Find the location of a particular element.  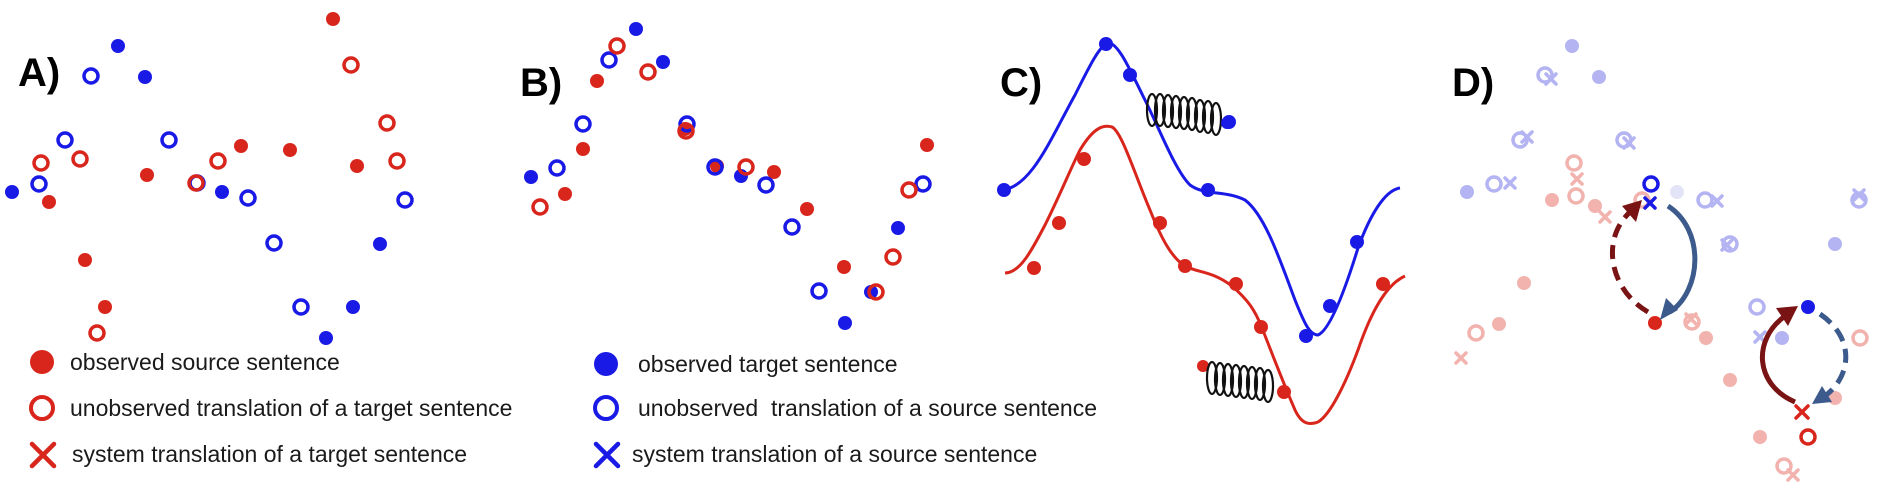

source-curve is located at coordinates (1205, 274).